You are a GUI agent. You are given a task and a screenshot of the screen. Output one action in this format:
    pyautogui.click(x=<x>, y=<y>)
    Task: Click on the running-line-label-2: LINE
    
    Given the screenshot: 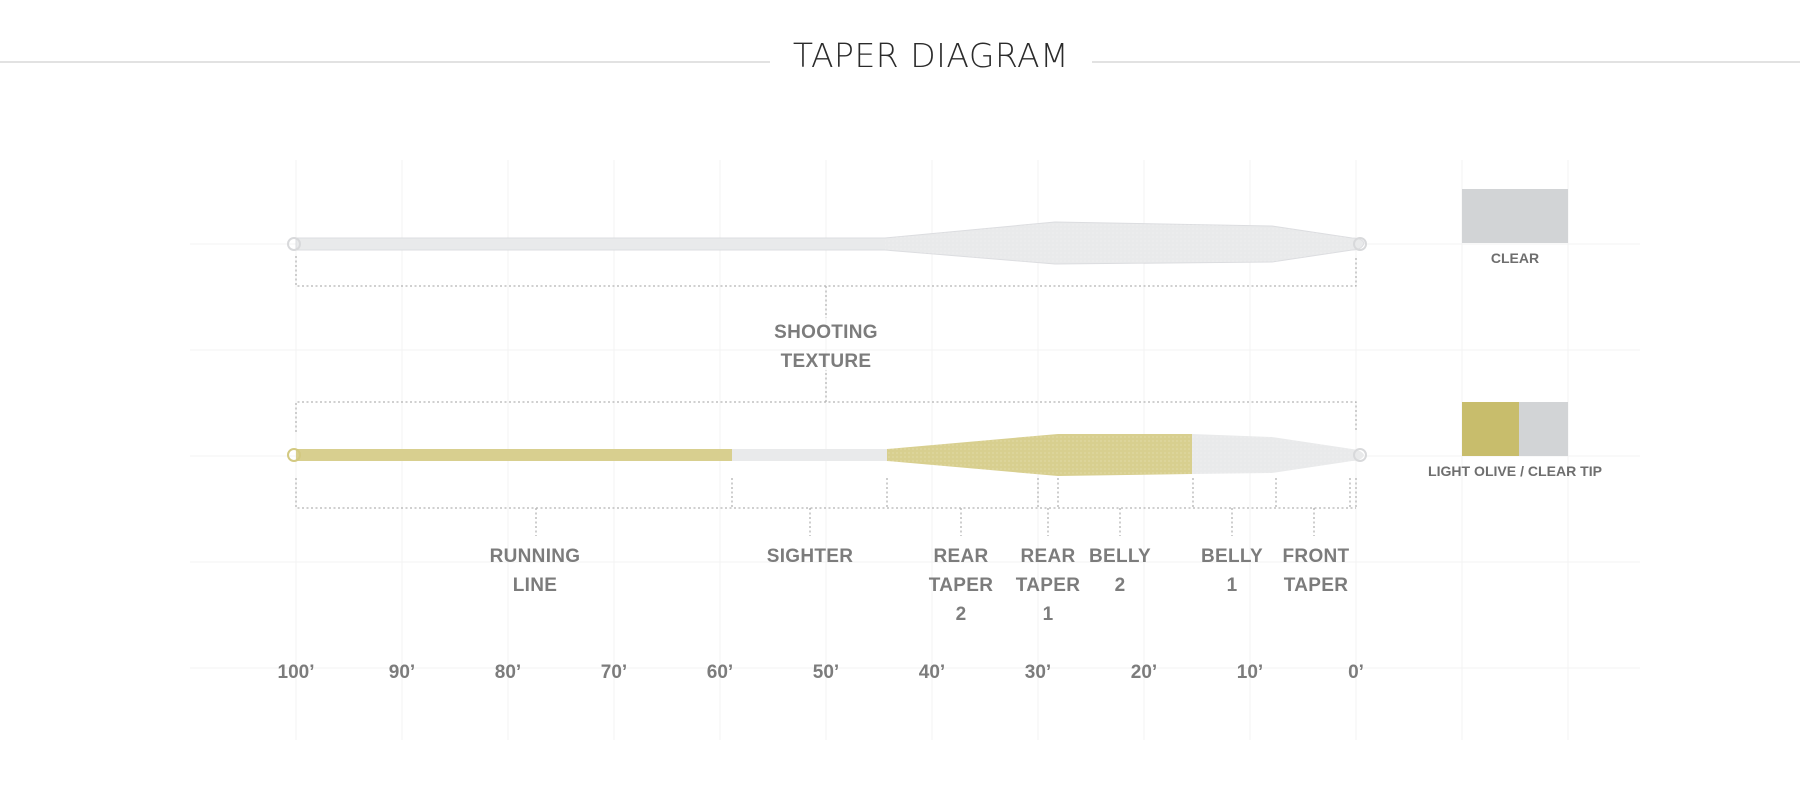 What is the action you would take?
    pyautogui.click(x=535, y=585)
    